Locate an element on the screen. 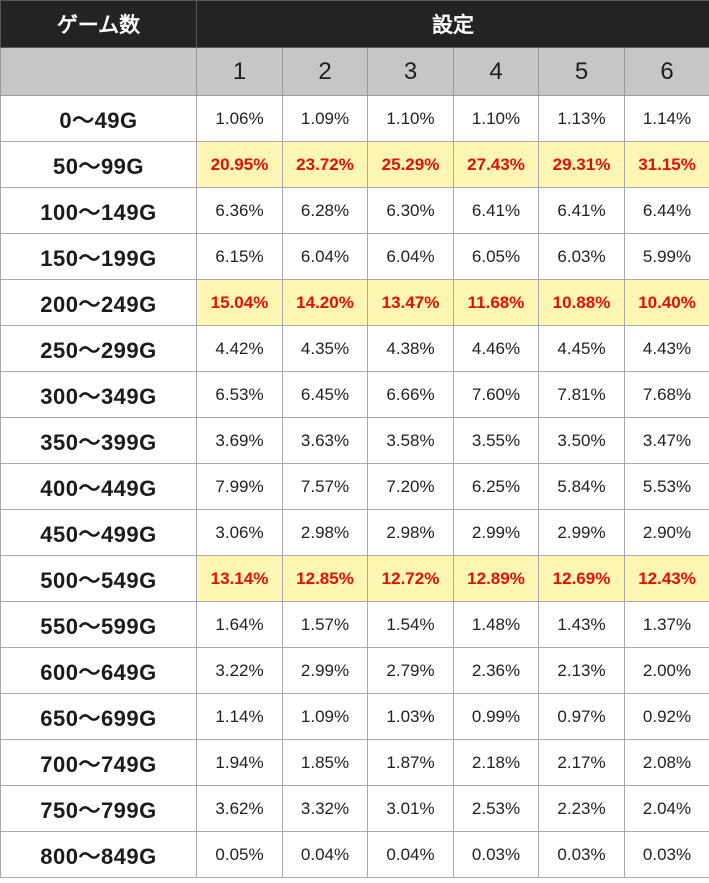 The width and height of the screenshot is (709, 883). game-range-label: 800〜849G is located at coordinates (98, 854).